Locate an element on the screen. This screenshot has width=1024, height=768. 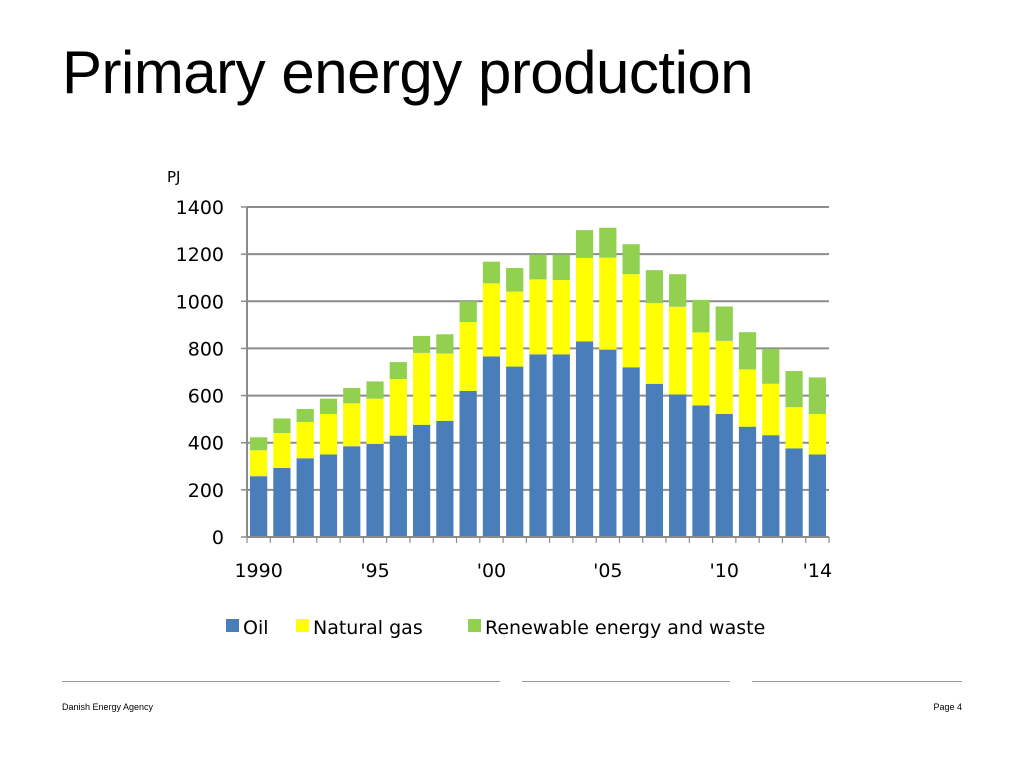
y-tick-label: 800 is located at coordinates (206, 349).